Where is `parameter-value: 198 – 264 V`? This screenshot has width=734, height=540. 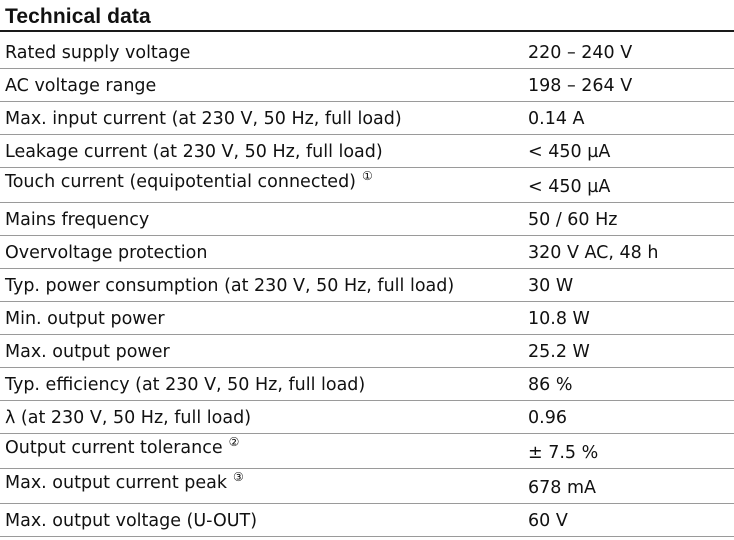 parameter-value: 198 – 264 V is located at coordinates (580, 86).